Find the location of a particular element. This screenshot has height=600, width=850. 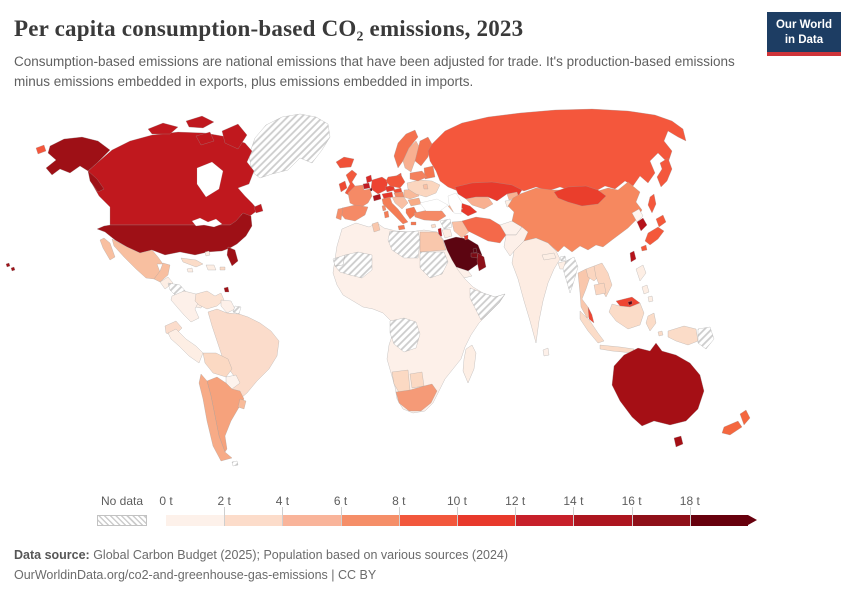

country-portugal is located at coordinates (339, 214).